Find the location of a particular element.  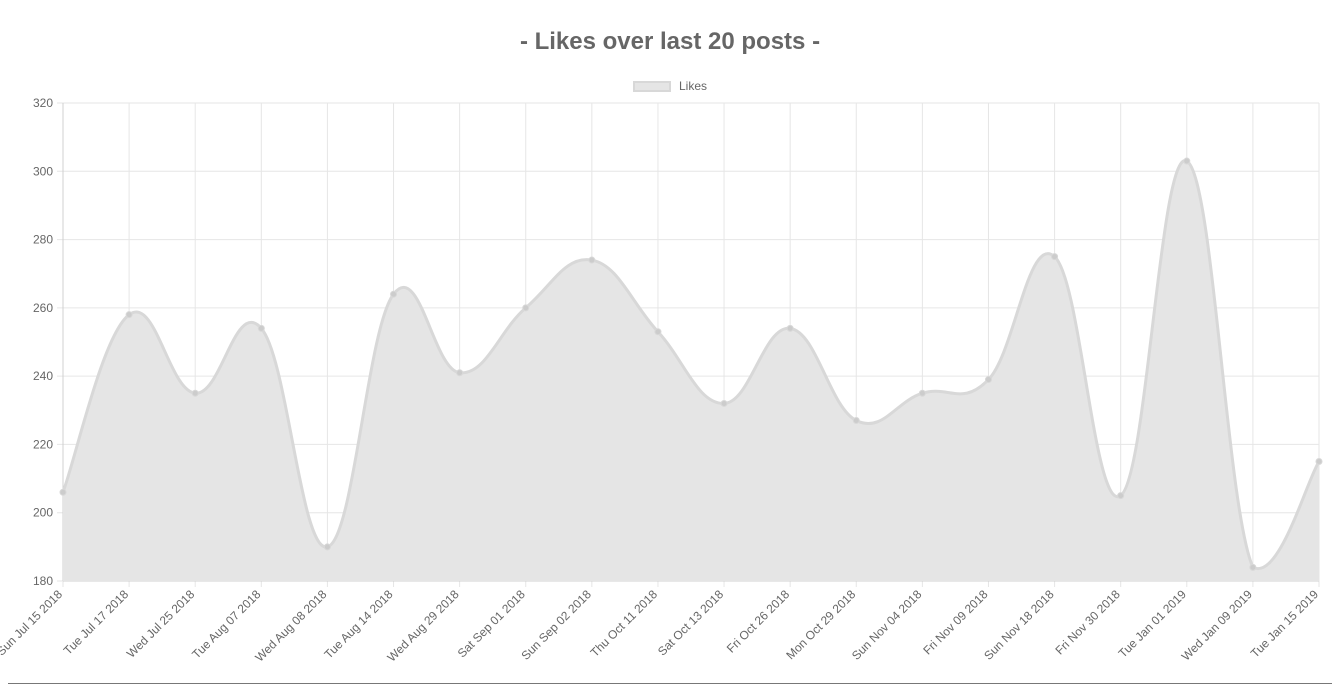

x-tick-label: Wed Jan 09 2019 is located at coordinates (1217, 625).